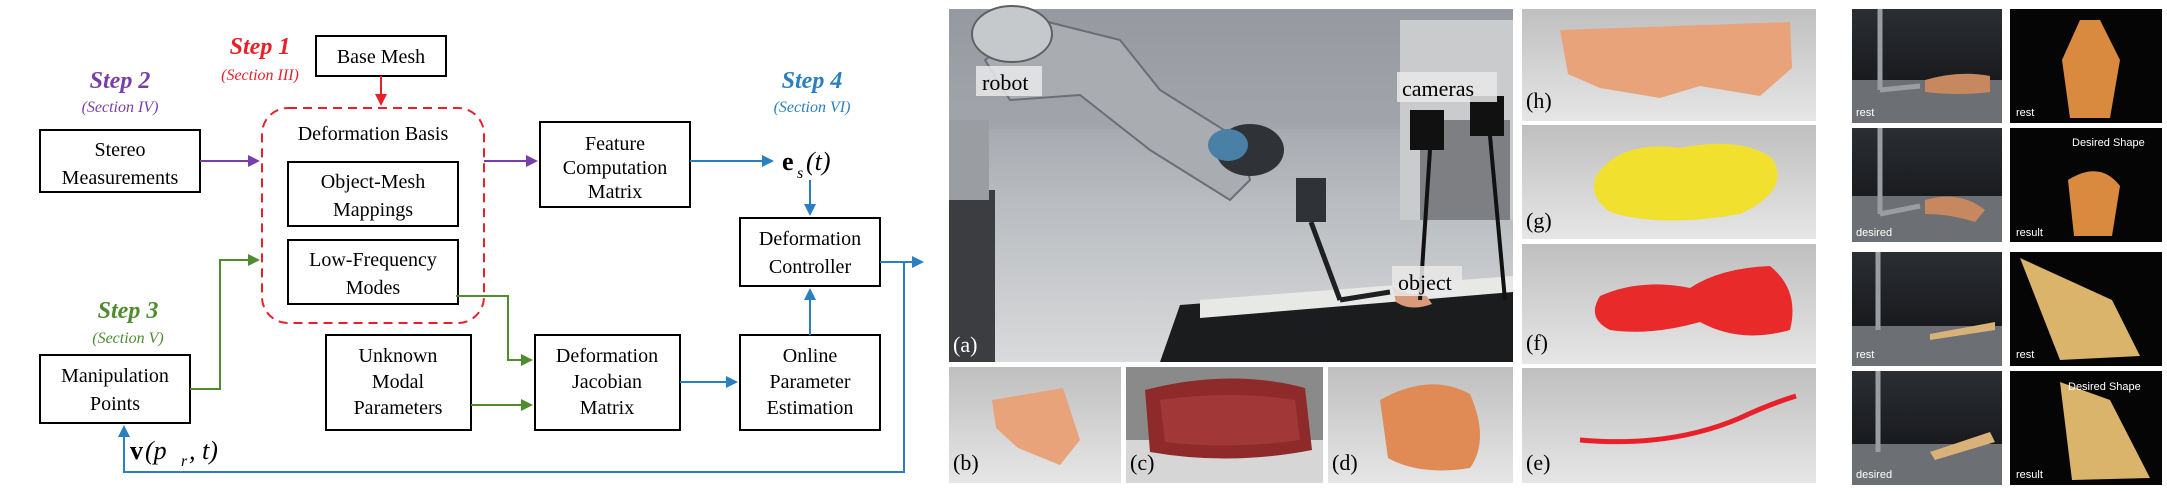 Image resolution: width=2167 pixels, height=491 pixels. I want to click on step1-title: Step 1, so click(260, 47).